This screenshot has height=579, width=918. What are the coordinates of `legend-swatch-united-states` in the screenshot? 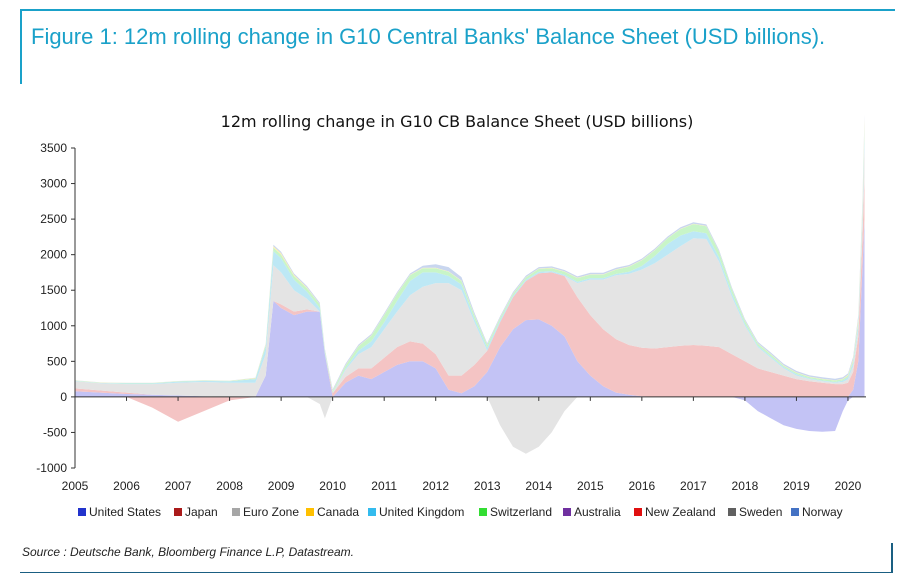 It's located at (82, 512).